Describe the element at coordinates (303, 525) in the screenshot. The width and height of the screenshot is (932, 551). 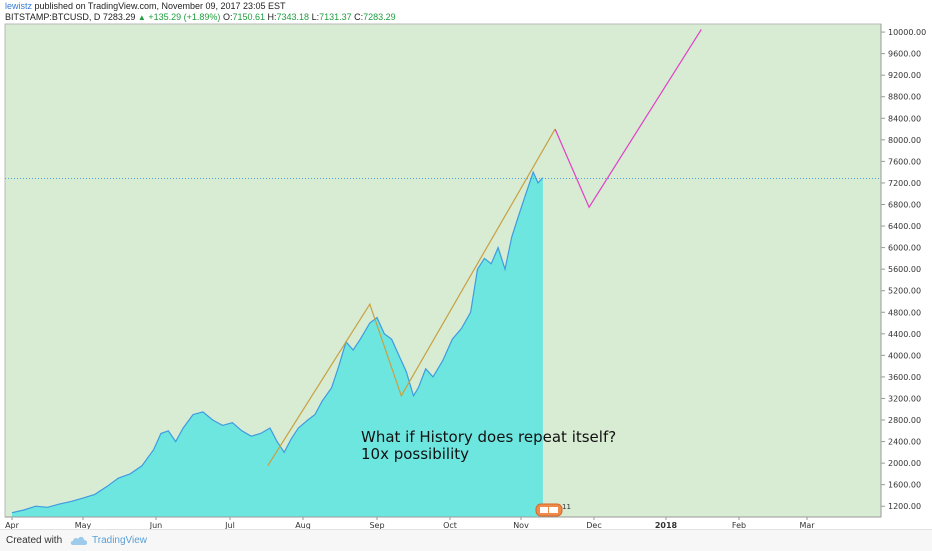
I see `x-tick-label: Aug` at that location.